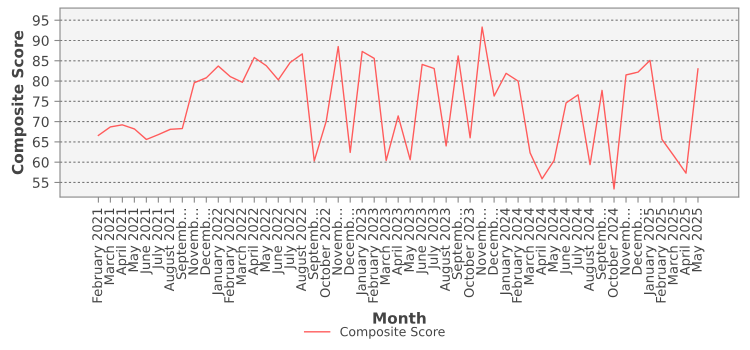 The image size is (750, 350). I want to click on x-tick-label: April 2022, so click(254, 242).